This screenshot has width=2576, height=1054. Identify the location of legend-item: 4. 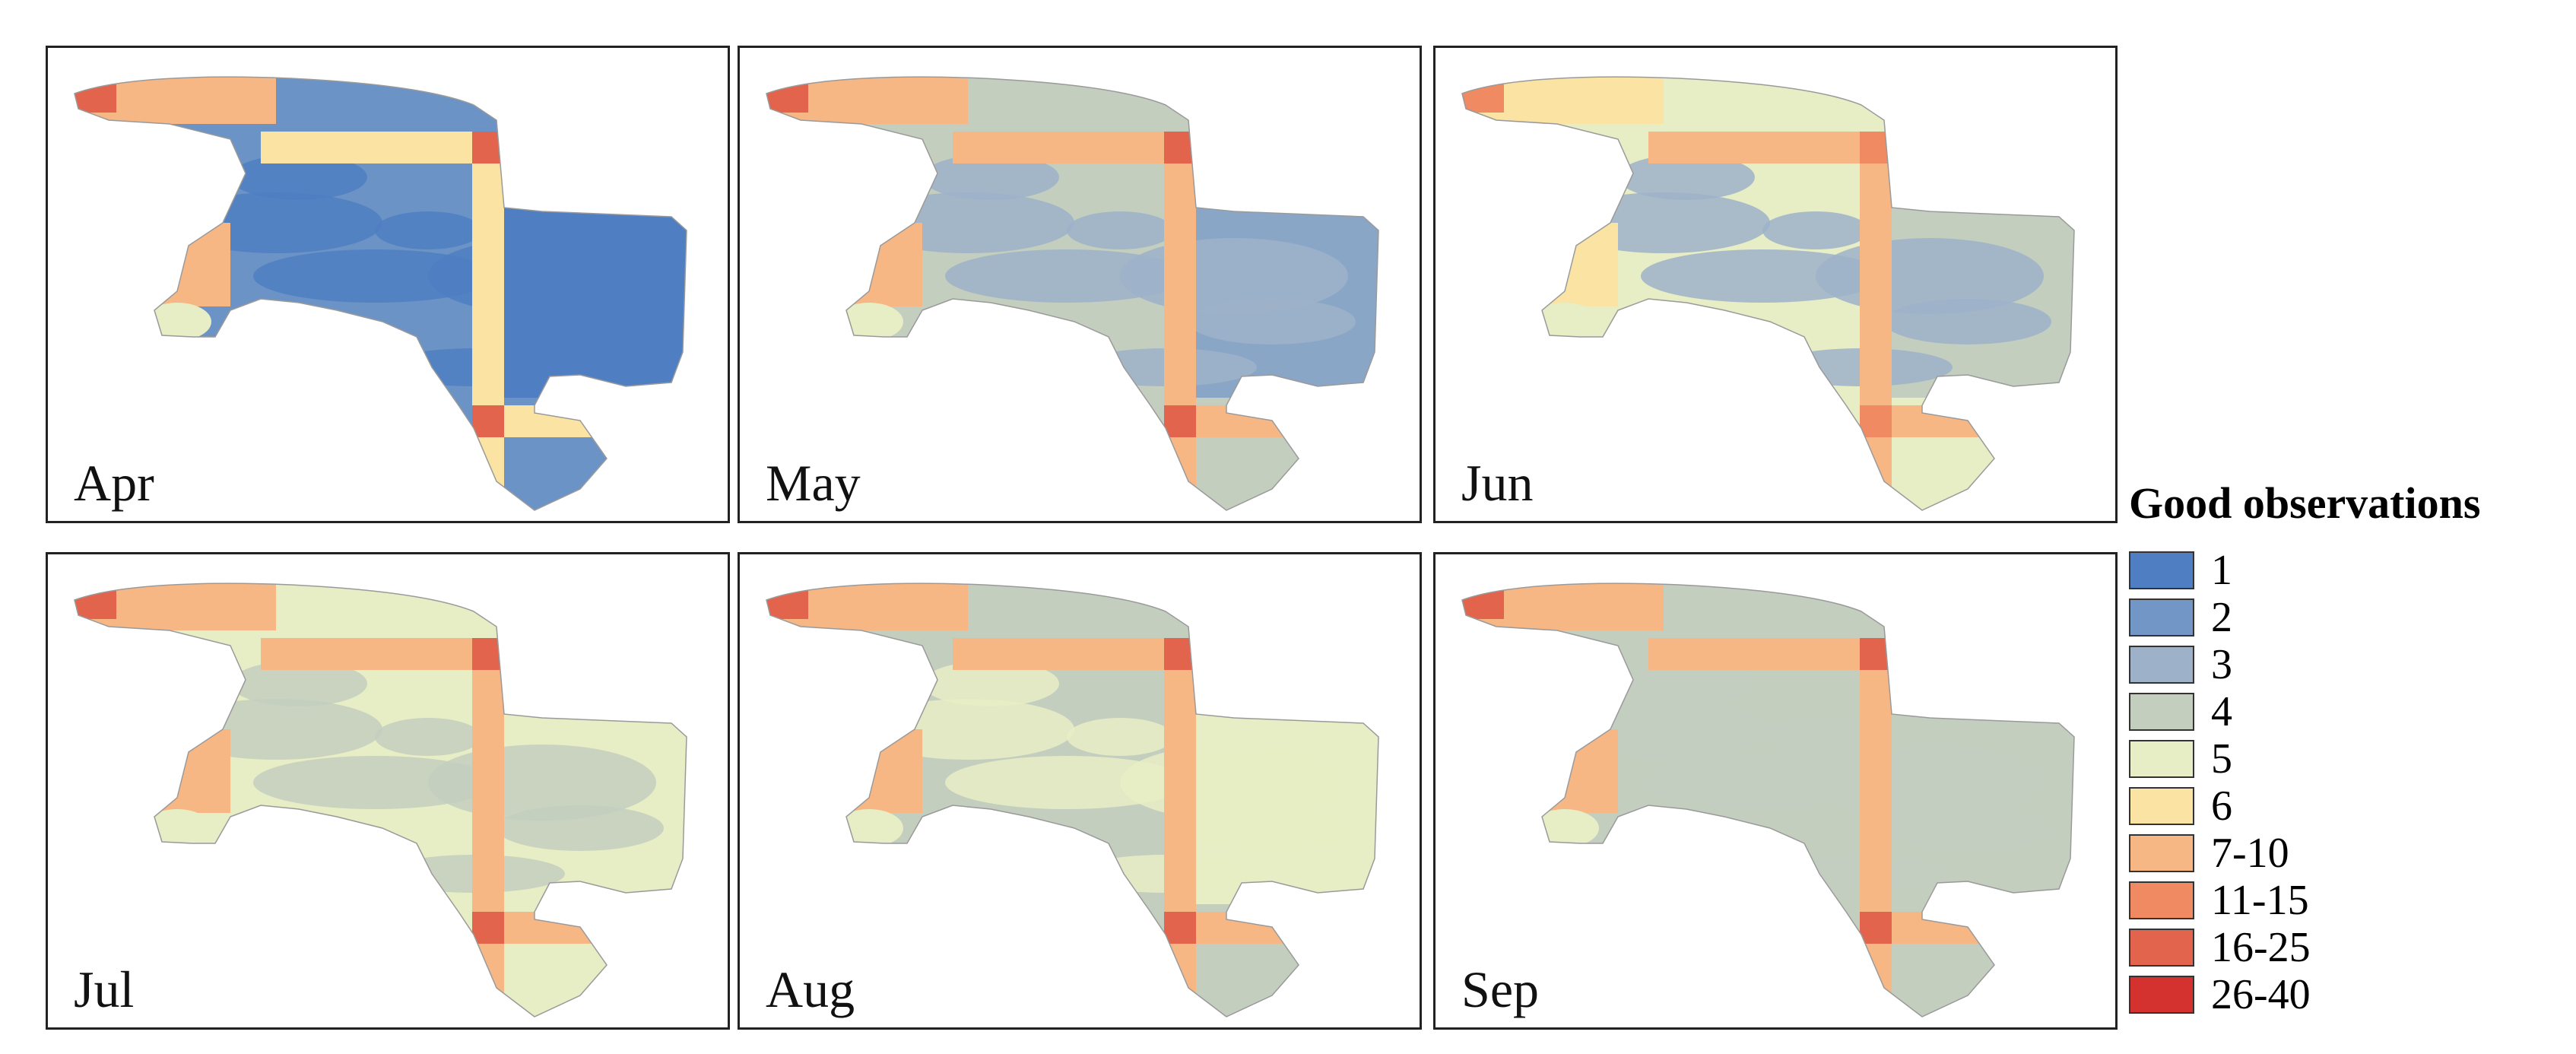
(2342, 711).